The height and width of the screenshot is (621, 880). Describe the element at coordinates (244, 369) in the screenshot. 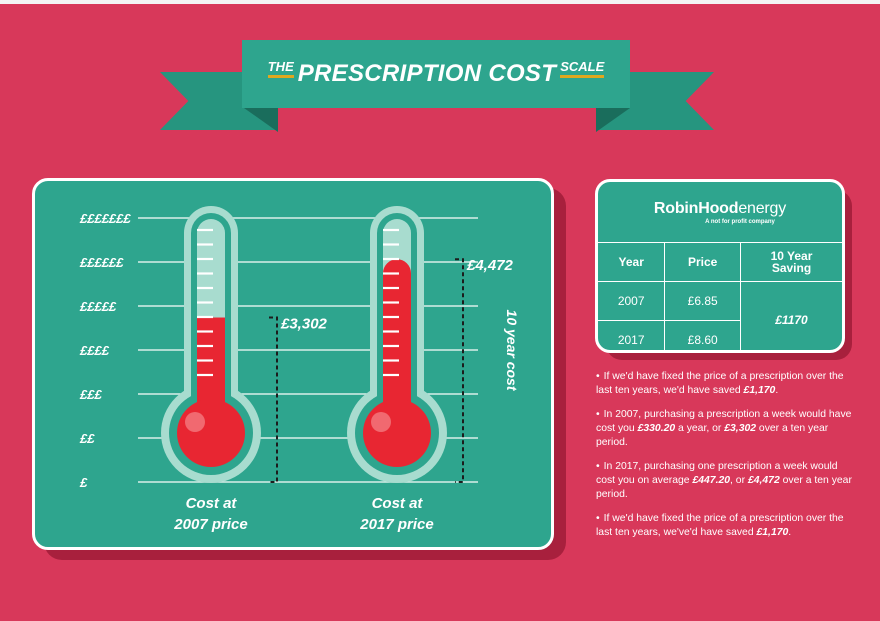

I see `thermometer-1: £3,302 Cost at 2007 price` at that location.